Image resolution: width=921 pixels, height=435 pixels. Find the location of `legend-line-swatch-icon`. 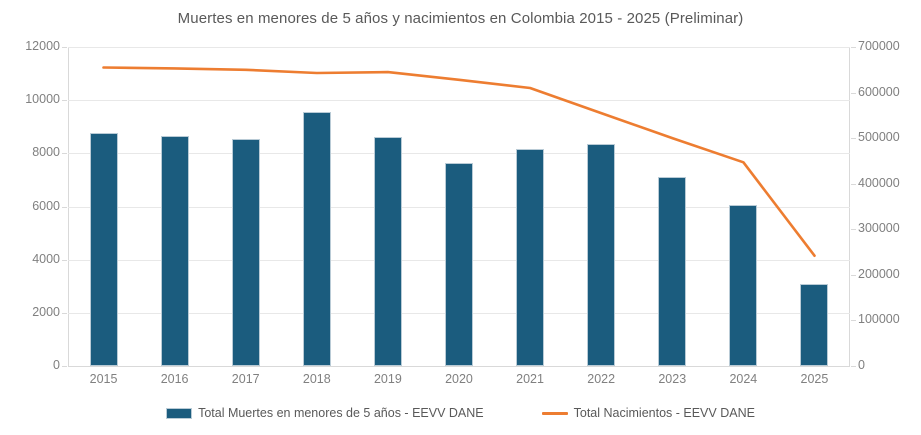

legend-line-swatch-icon is located at coordinates (554, 413).